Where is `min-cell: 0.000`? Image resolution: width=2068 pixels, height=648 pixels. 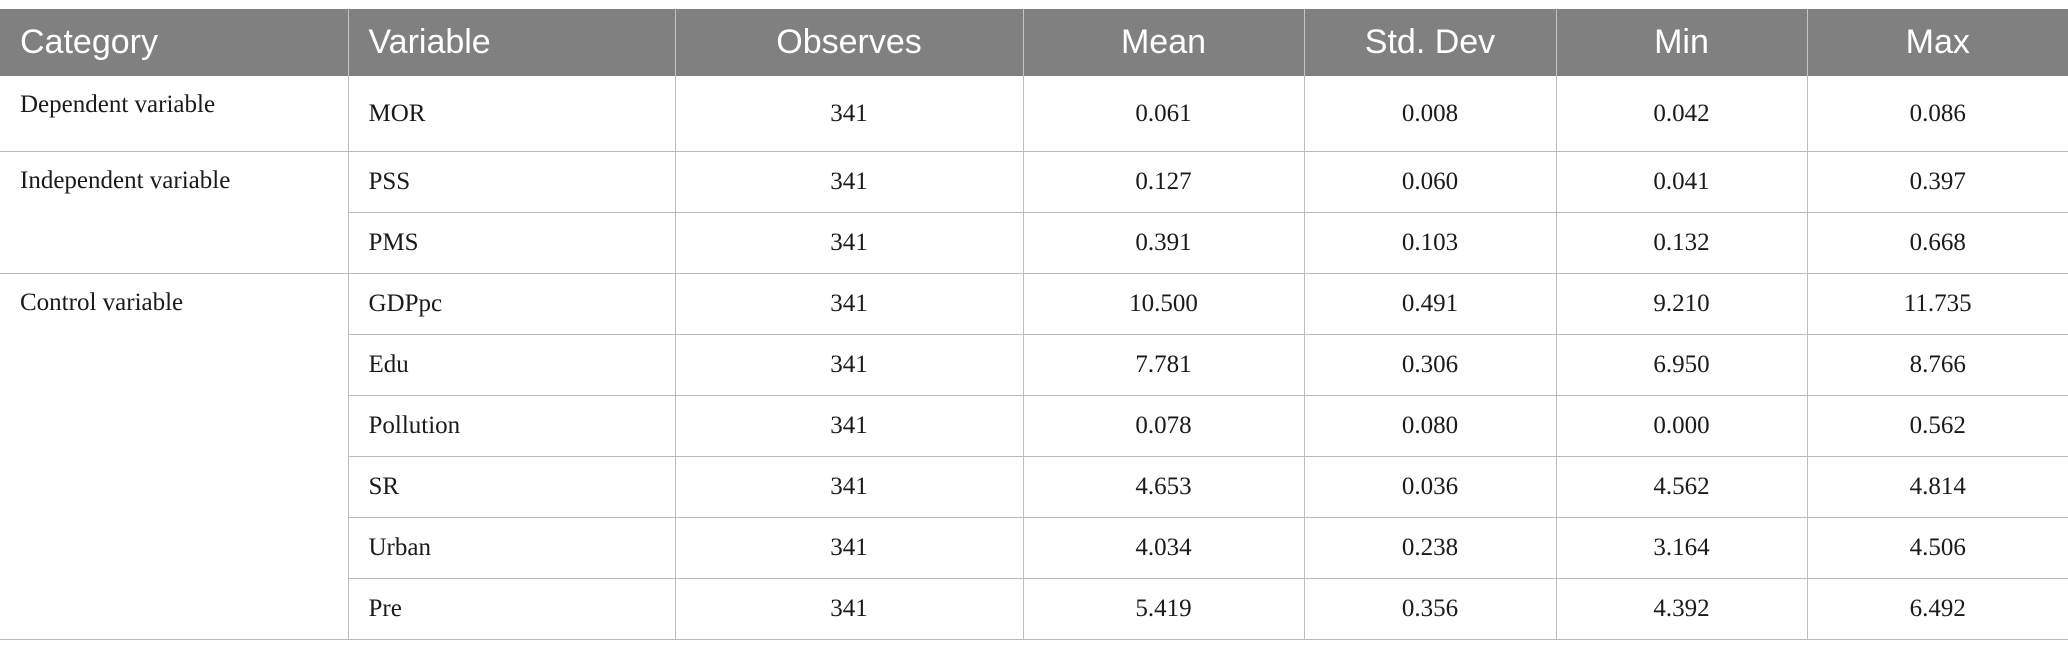 min-cell: 0.000 is located at coordinates (1682, 426).